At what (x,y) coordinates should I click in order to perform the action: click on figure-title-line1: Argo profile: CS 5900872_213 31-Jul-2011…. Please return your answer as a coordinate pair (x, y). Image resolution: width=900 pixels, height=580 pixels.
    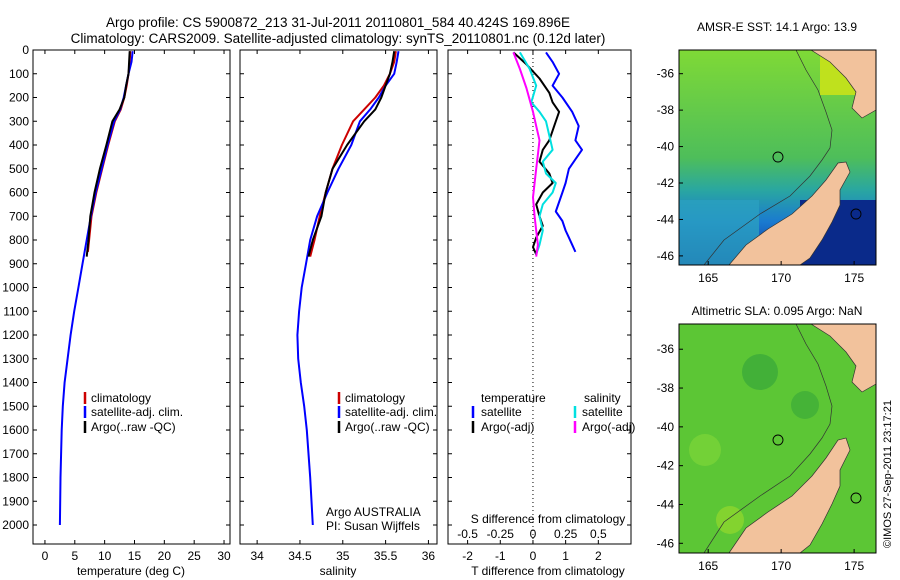
    Looking at the image, I should click on (338, 22).